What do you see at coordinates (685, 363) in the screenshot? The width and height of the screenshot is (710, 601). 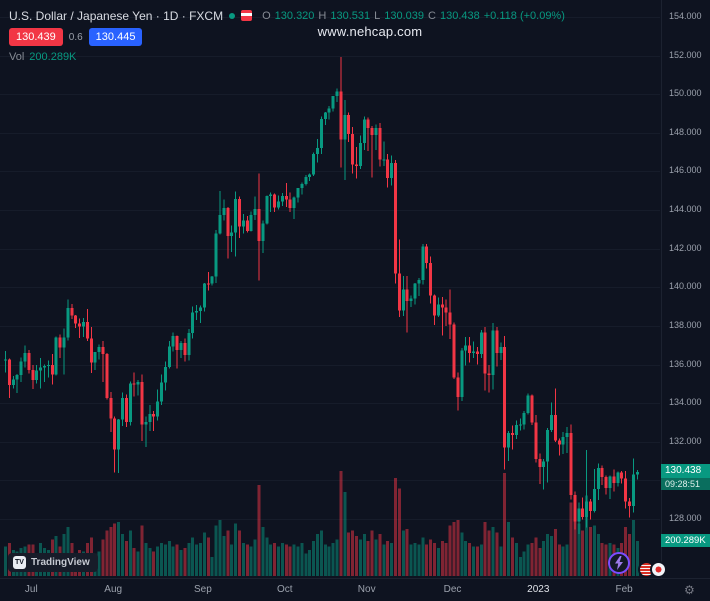 I see `price-axis-label: 136.000` at bounding box center [685, 363].